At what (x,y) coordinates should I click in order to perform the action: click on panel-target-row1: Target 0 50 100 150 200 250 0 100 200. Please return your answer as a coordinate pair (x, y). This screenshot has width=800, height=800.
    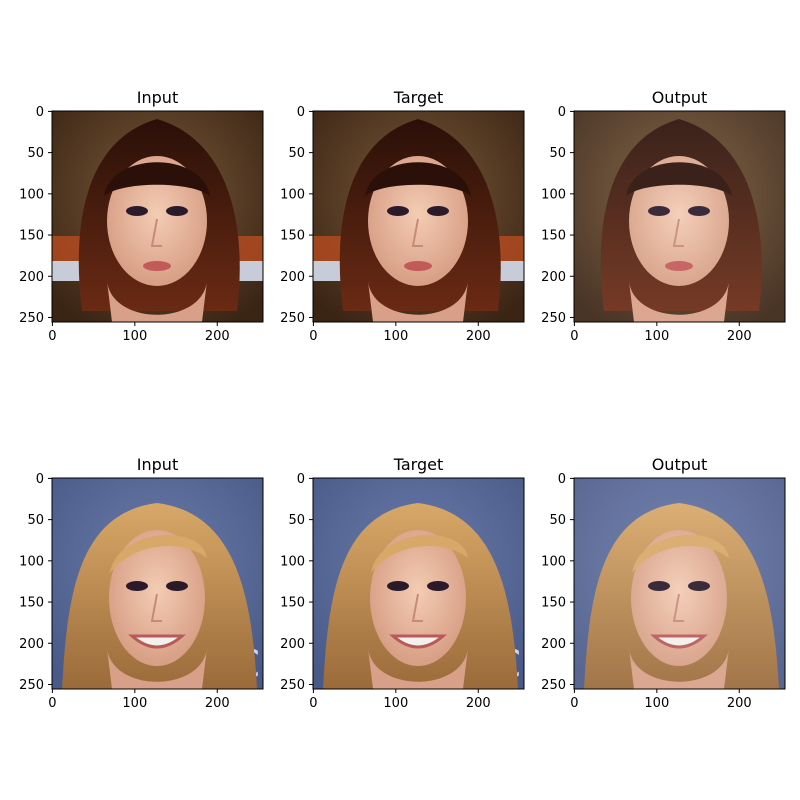
    Looking at the image, I should click on (402, 216).